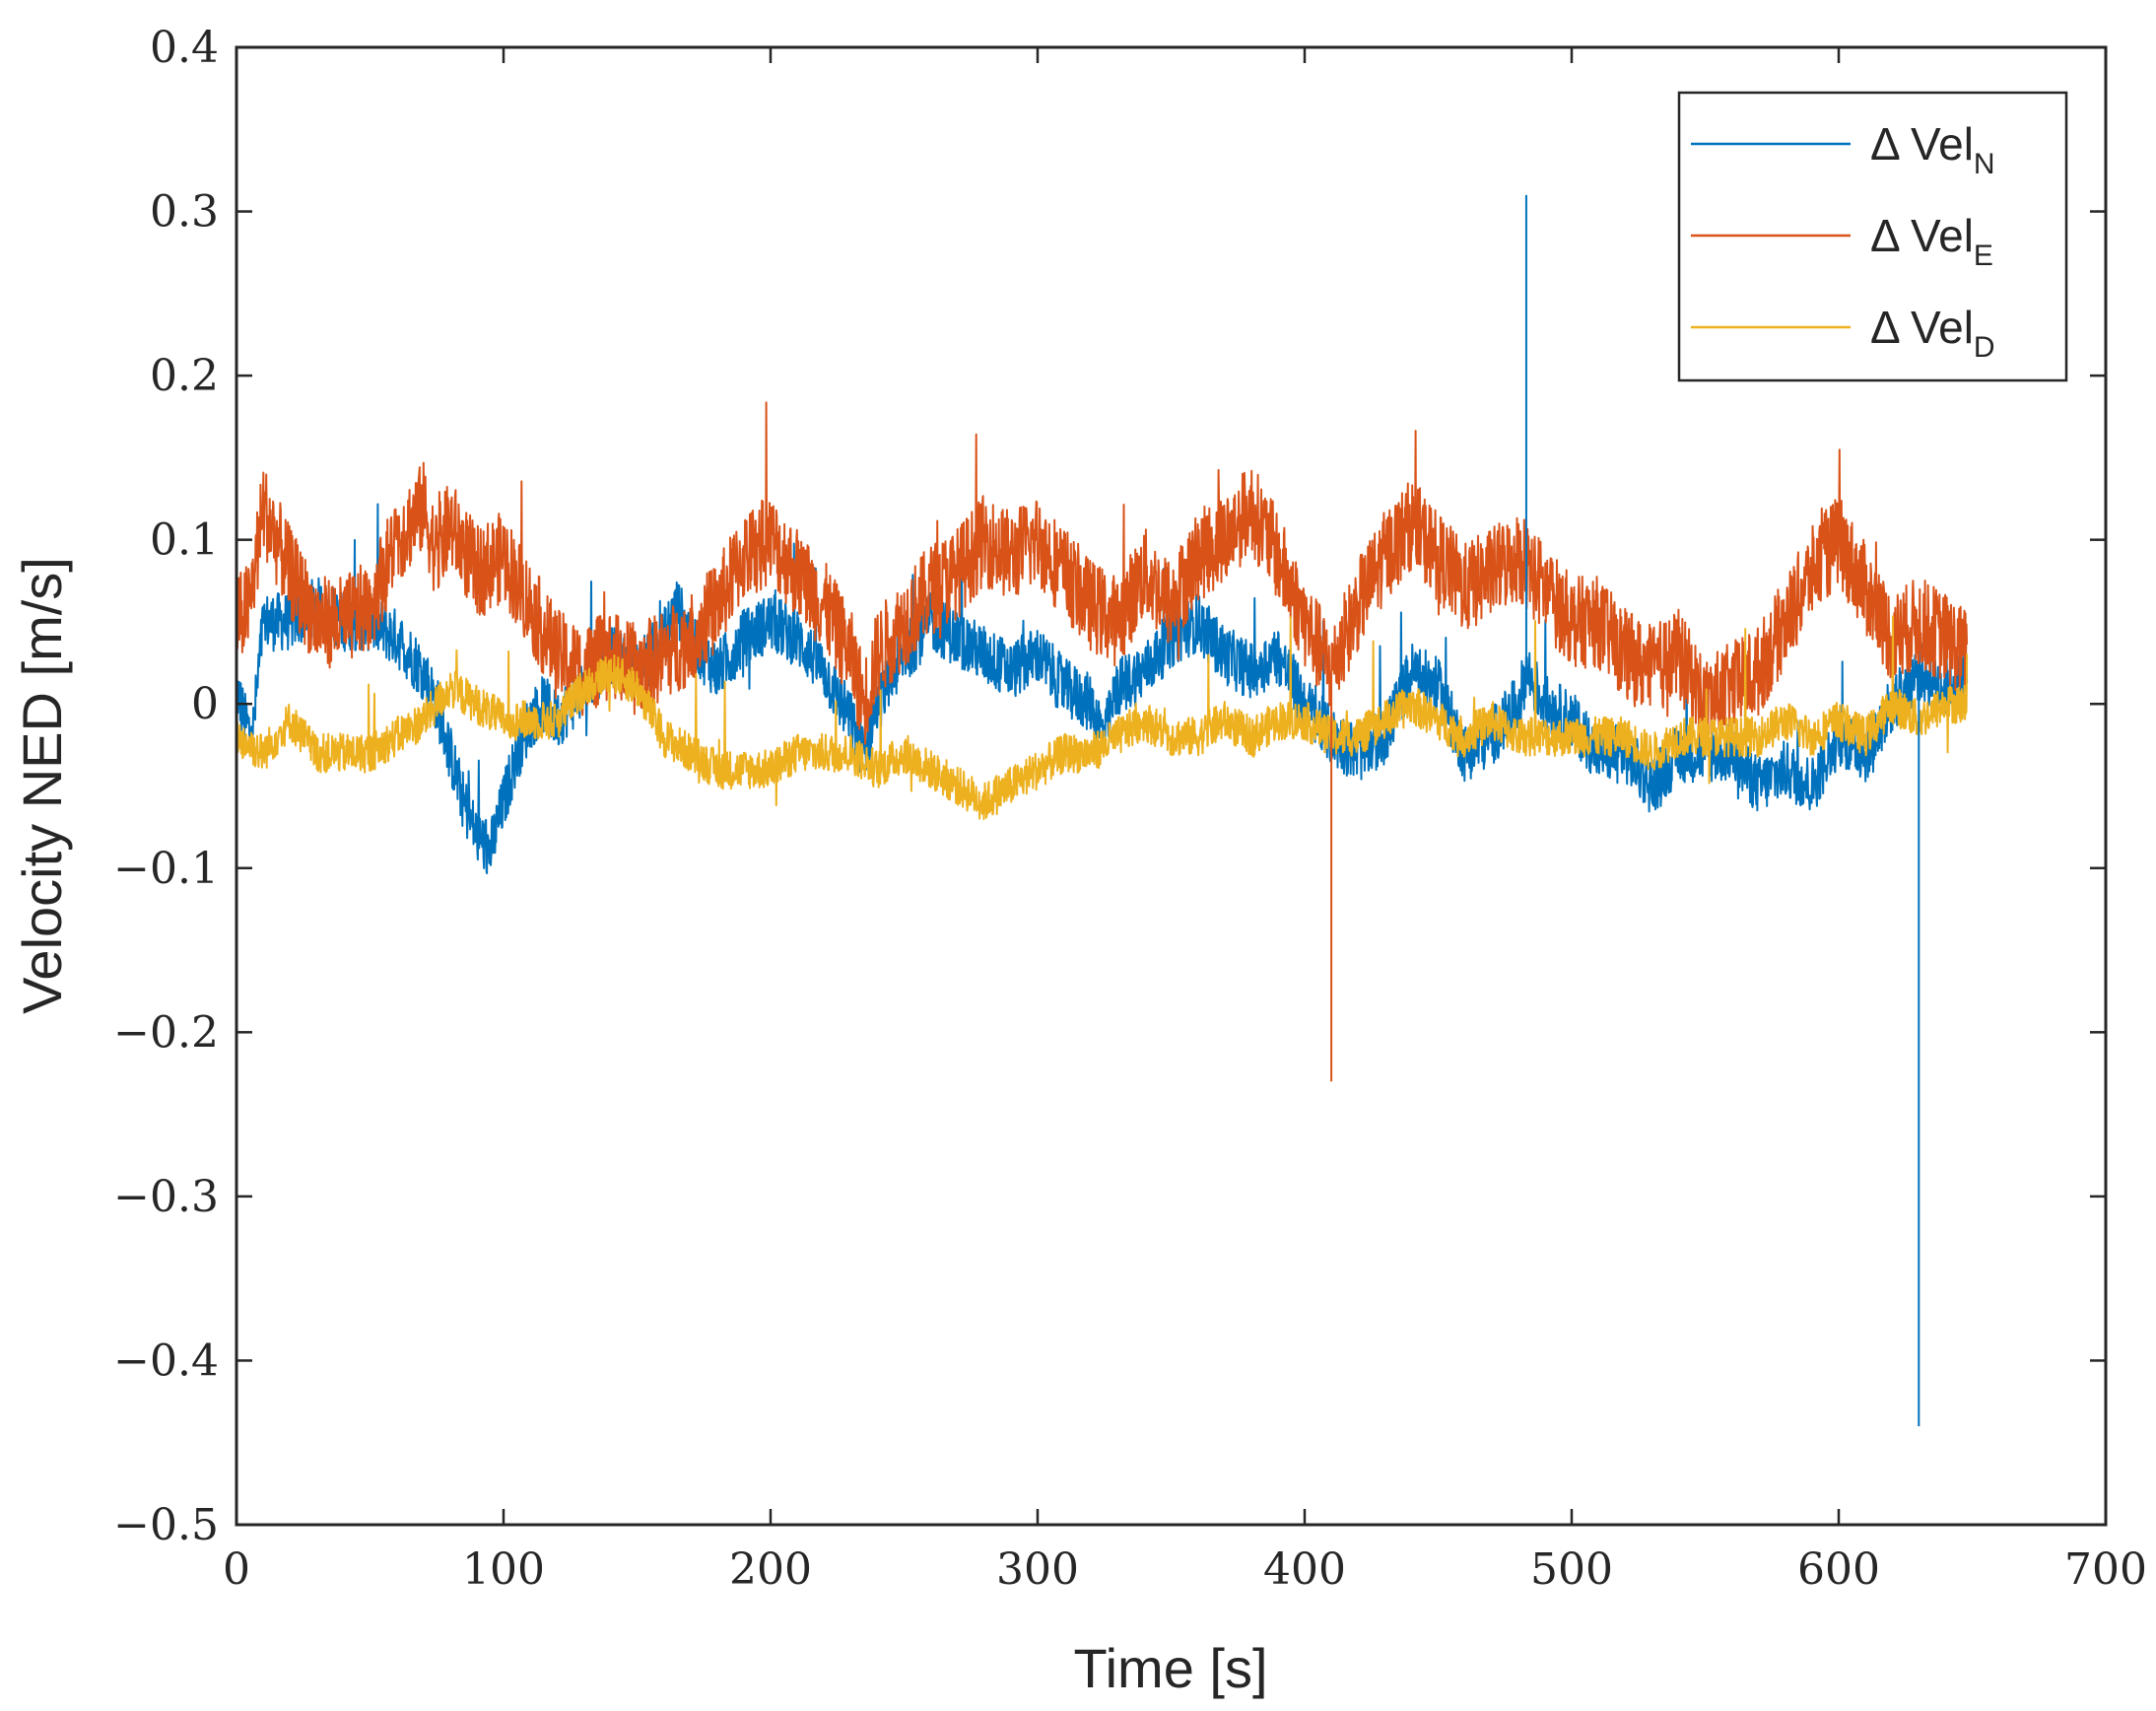 The image size is (2156, 1711). Describe the element at coordinates (205, 704) in the screenshot. I see `y-tick-label: 0` at that location.